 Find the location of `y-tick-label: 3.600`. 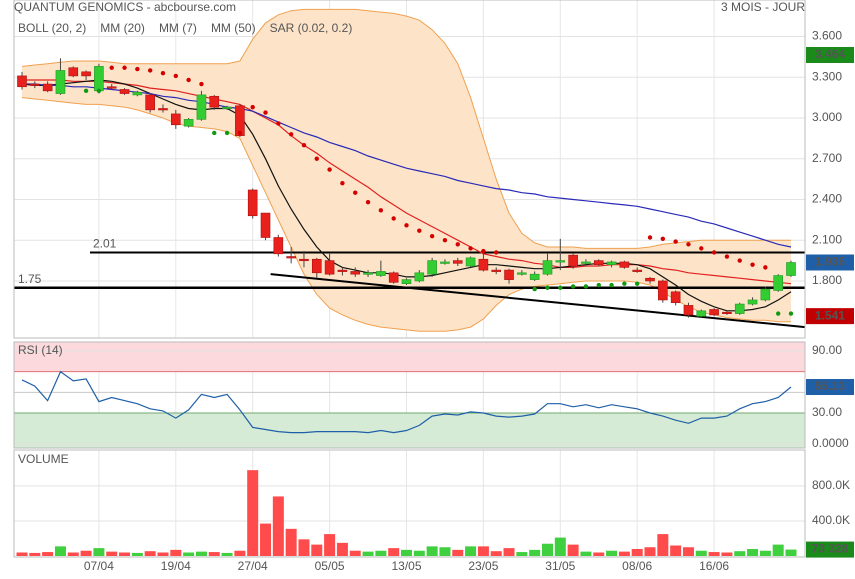

y-tick-label: 3.600 is located at coordinates (827, 36).